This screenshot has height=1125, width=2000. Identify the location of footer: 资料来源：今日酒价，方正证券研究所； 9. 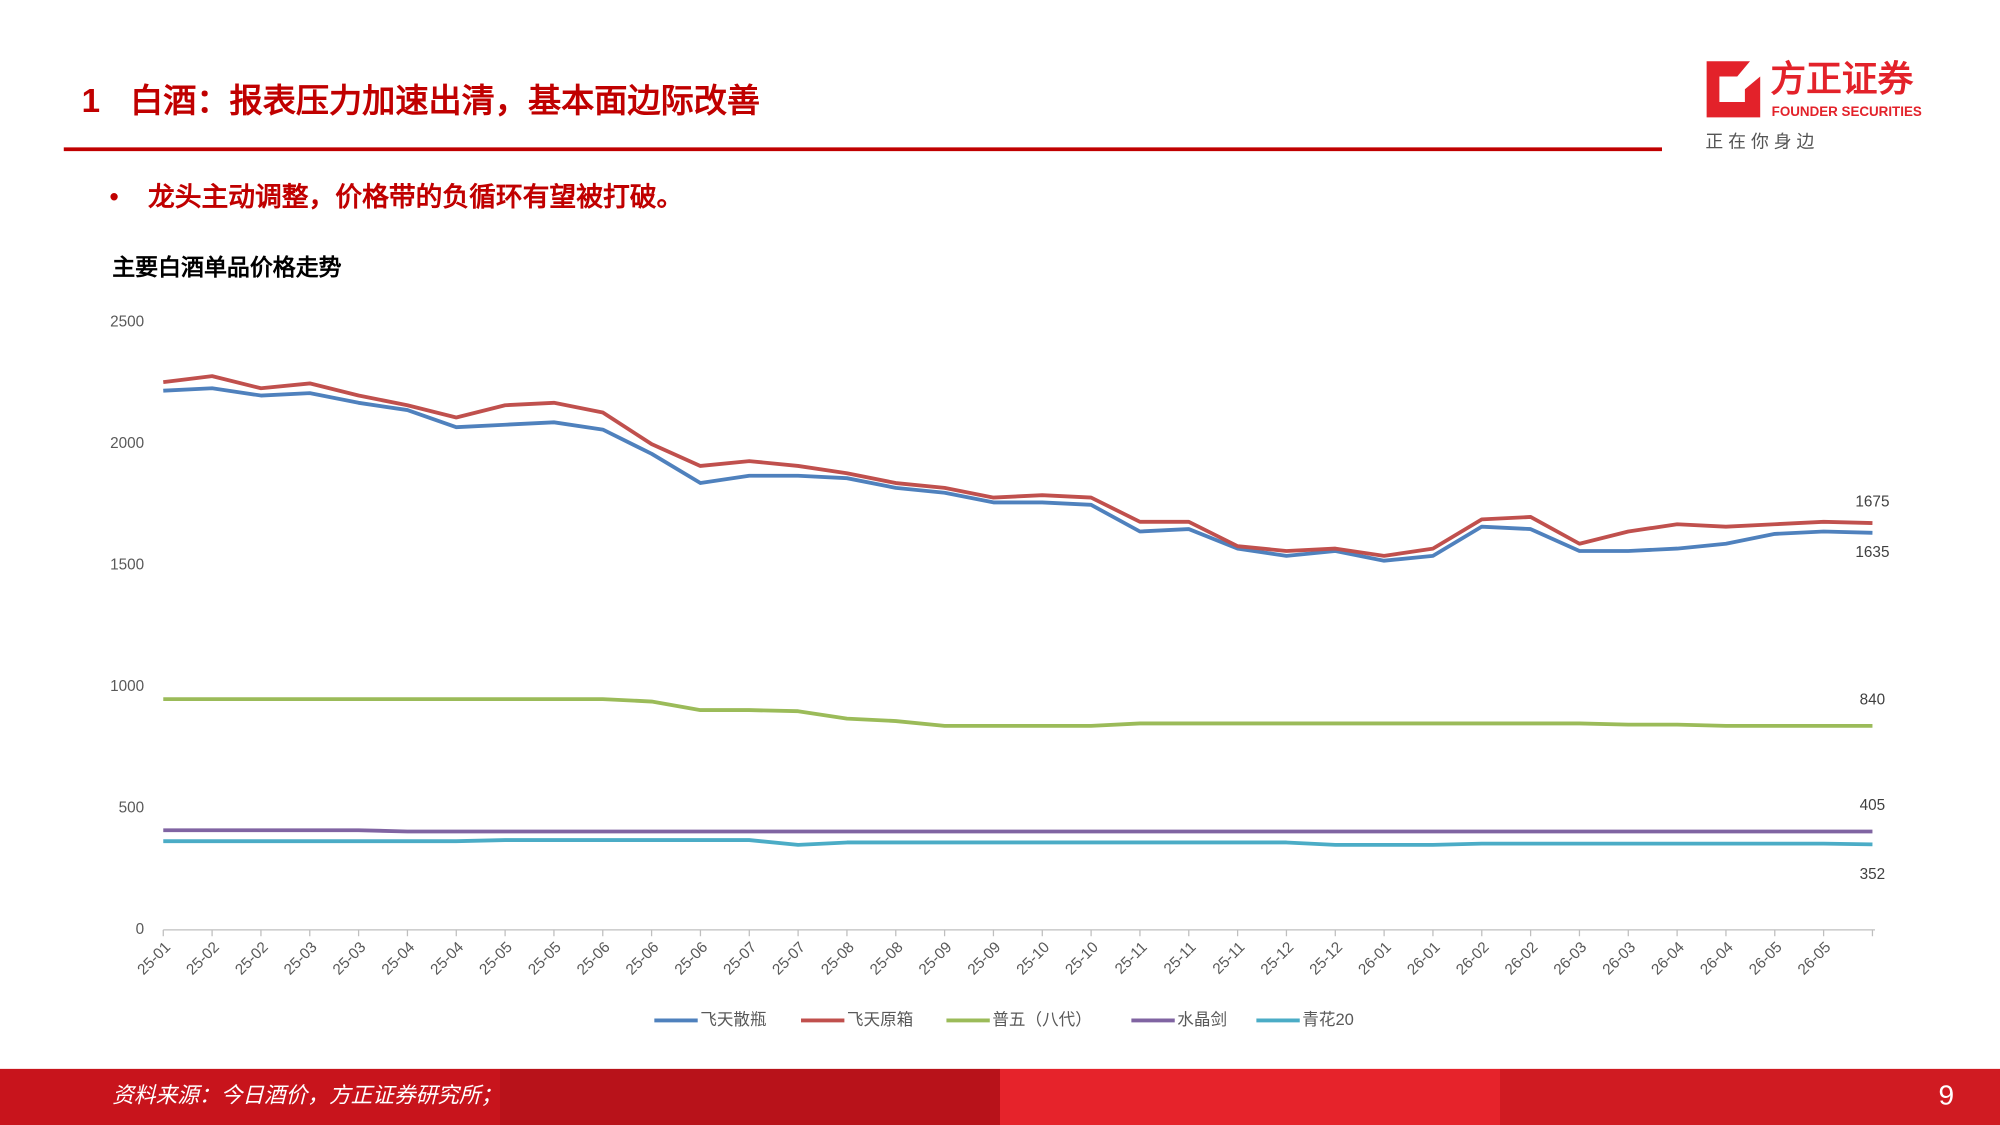
(1000, 1096).